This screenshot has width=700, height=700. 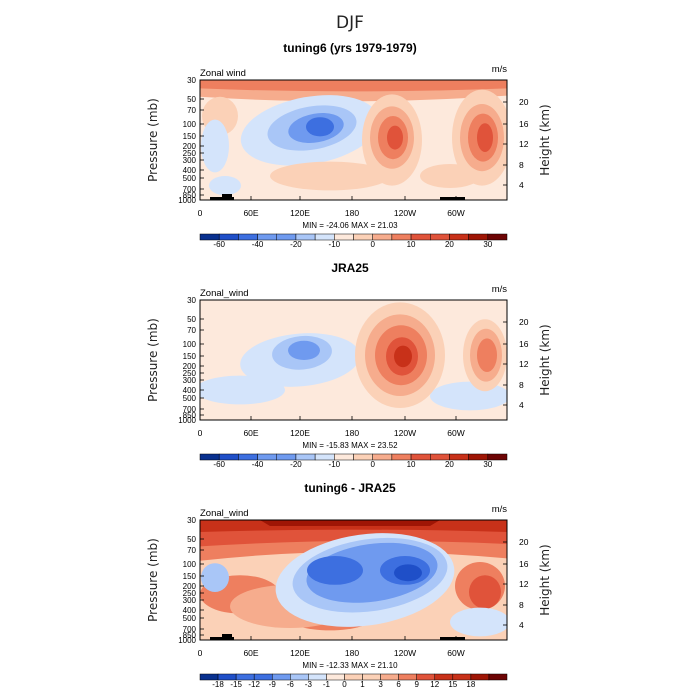 I want to click on colorbar-label: -20, so click(x=296, y=244).